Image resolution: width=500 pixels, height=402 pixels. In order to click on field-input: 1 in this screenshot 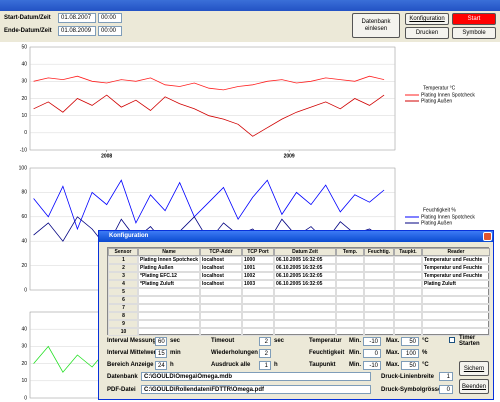, I will do `click(265, 365)`.